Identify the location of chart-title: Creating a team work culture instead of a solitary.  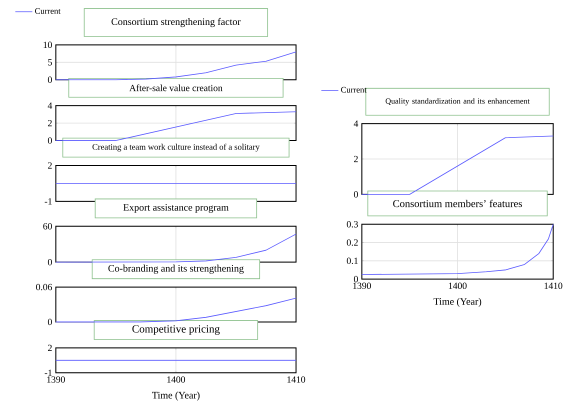
(176, 148).